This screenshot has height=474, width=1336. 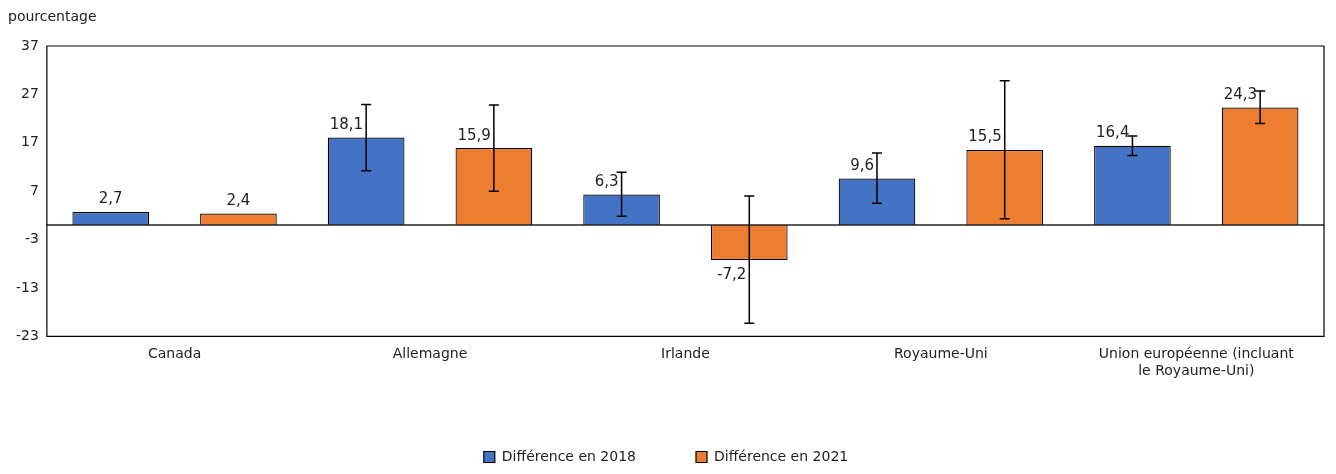 I want to click on x-tick-label: Royaume-Uni, so click(x=941, y=353).